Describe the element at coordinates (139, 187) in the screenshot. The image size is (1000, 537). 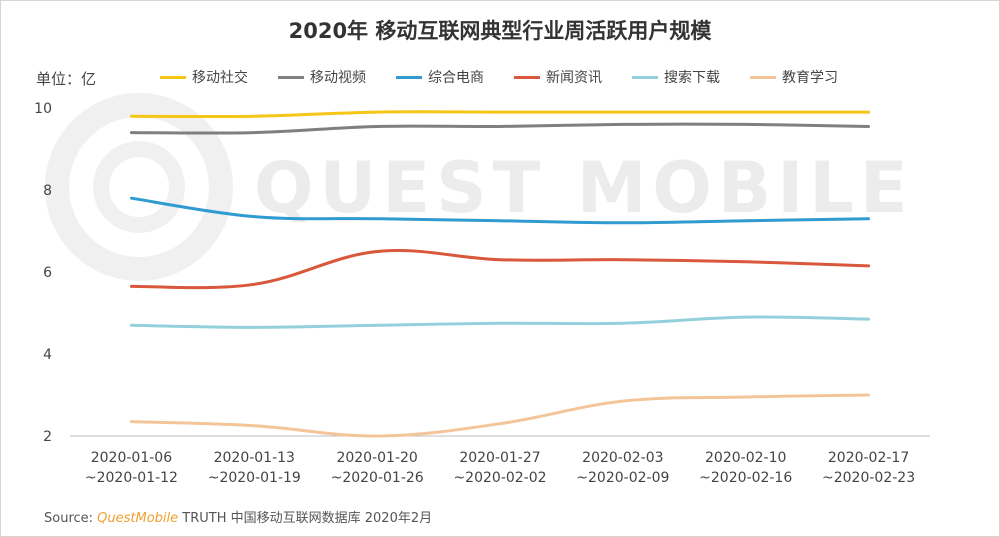
I see `watermark-logo-icon` at that location.